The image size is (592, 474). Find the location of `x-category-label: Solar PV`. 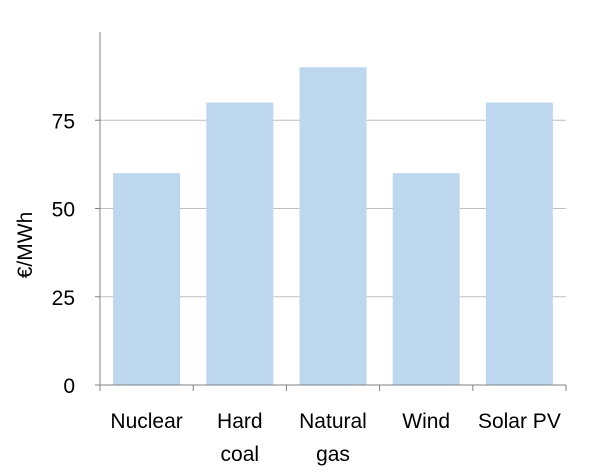

x-category-label: Solar PV is located at coordinates (519, 421).